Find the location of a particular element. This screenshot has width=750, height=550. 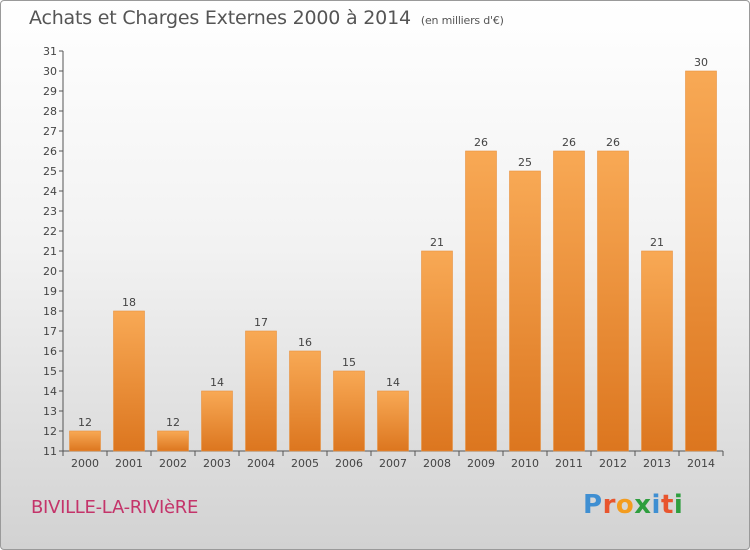

y-tick-label: 31 is located at coordinates (50, 51).